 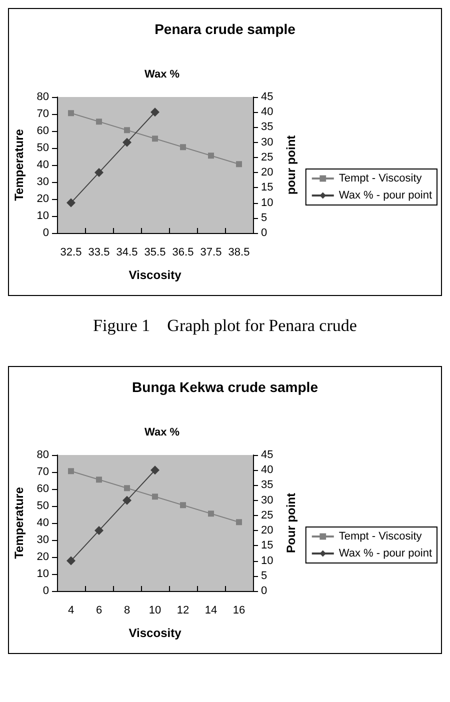 What do you see at coordinates (127, 252) in the screenshot?
I see `x-tick-label: 34.5` at bounding box center [127, 252].